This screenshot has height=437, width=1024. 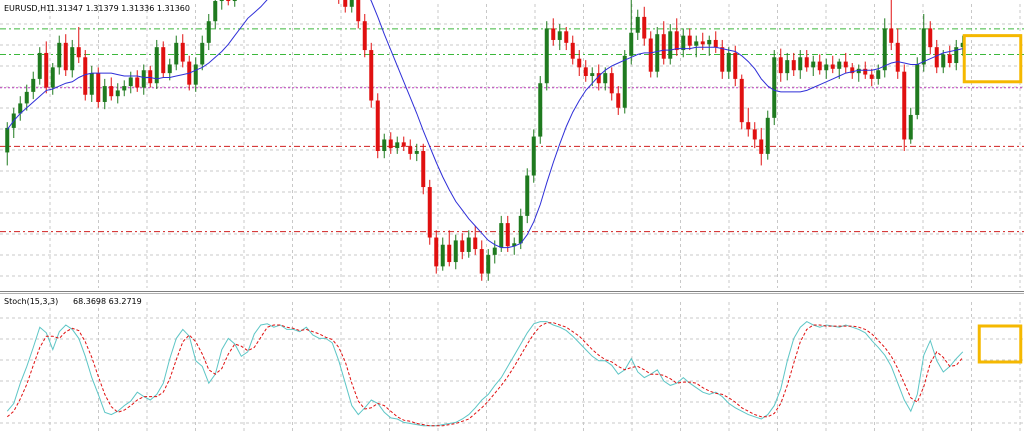 What do you see at coordinates (31, 301) in the screenshot?
I see `stochastic-name-label: Stoch(15,3,3)` at bounding box center [31, 301].